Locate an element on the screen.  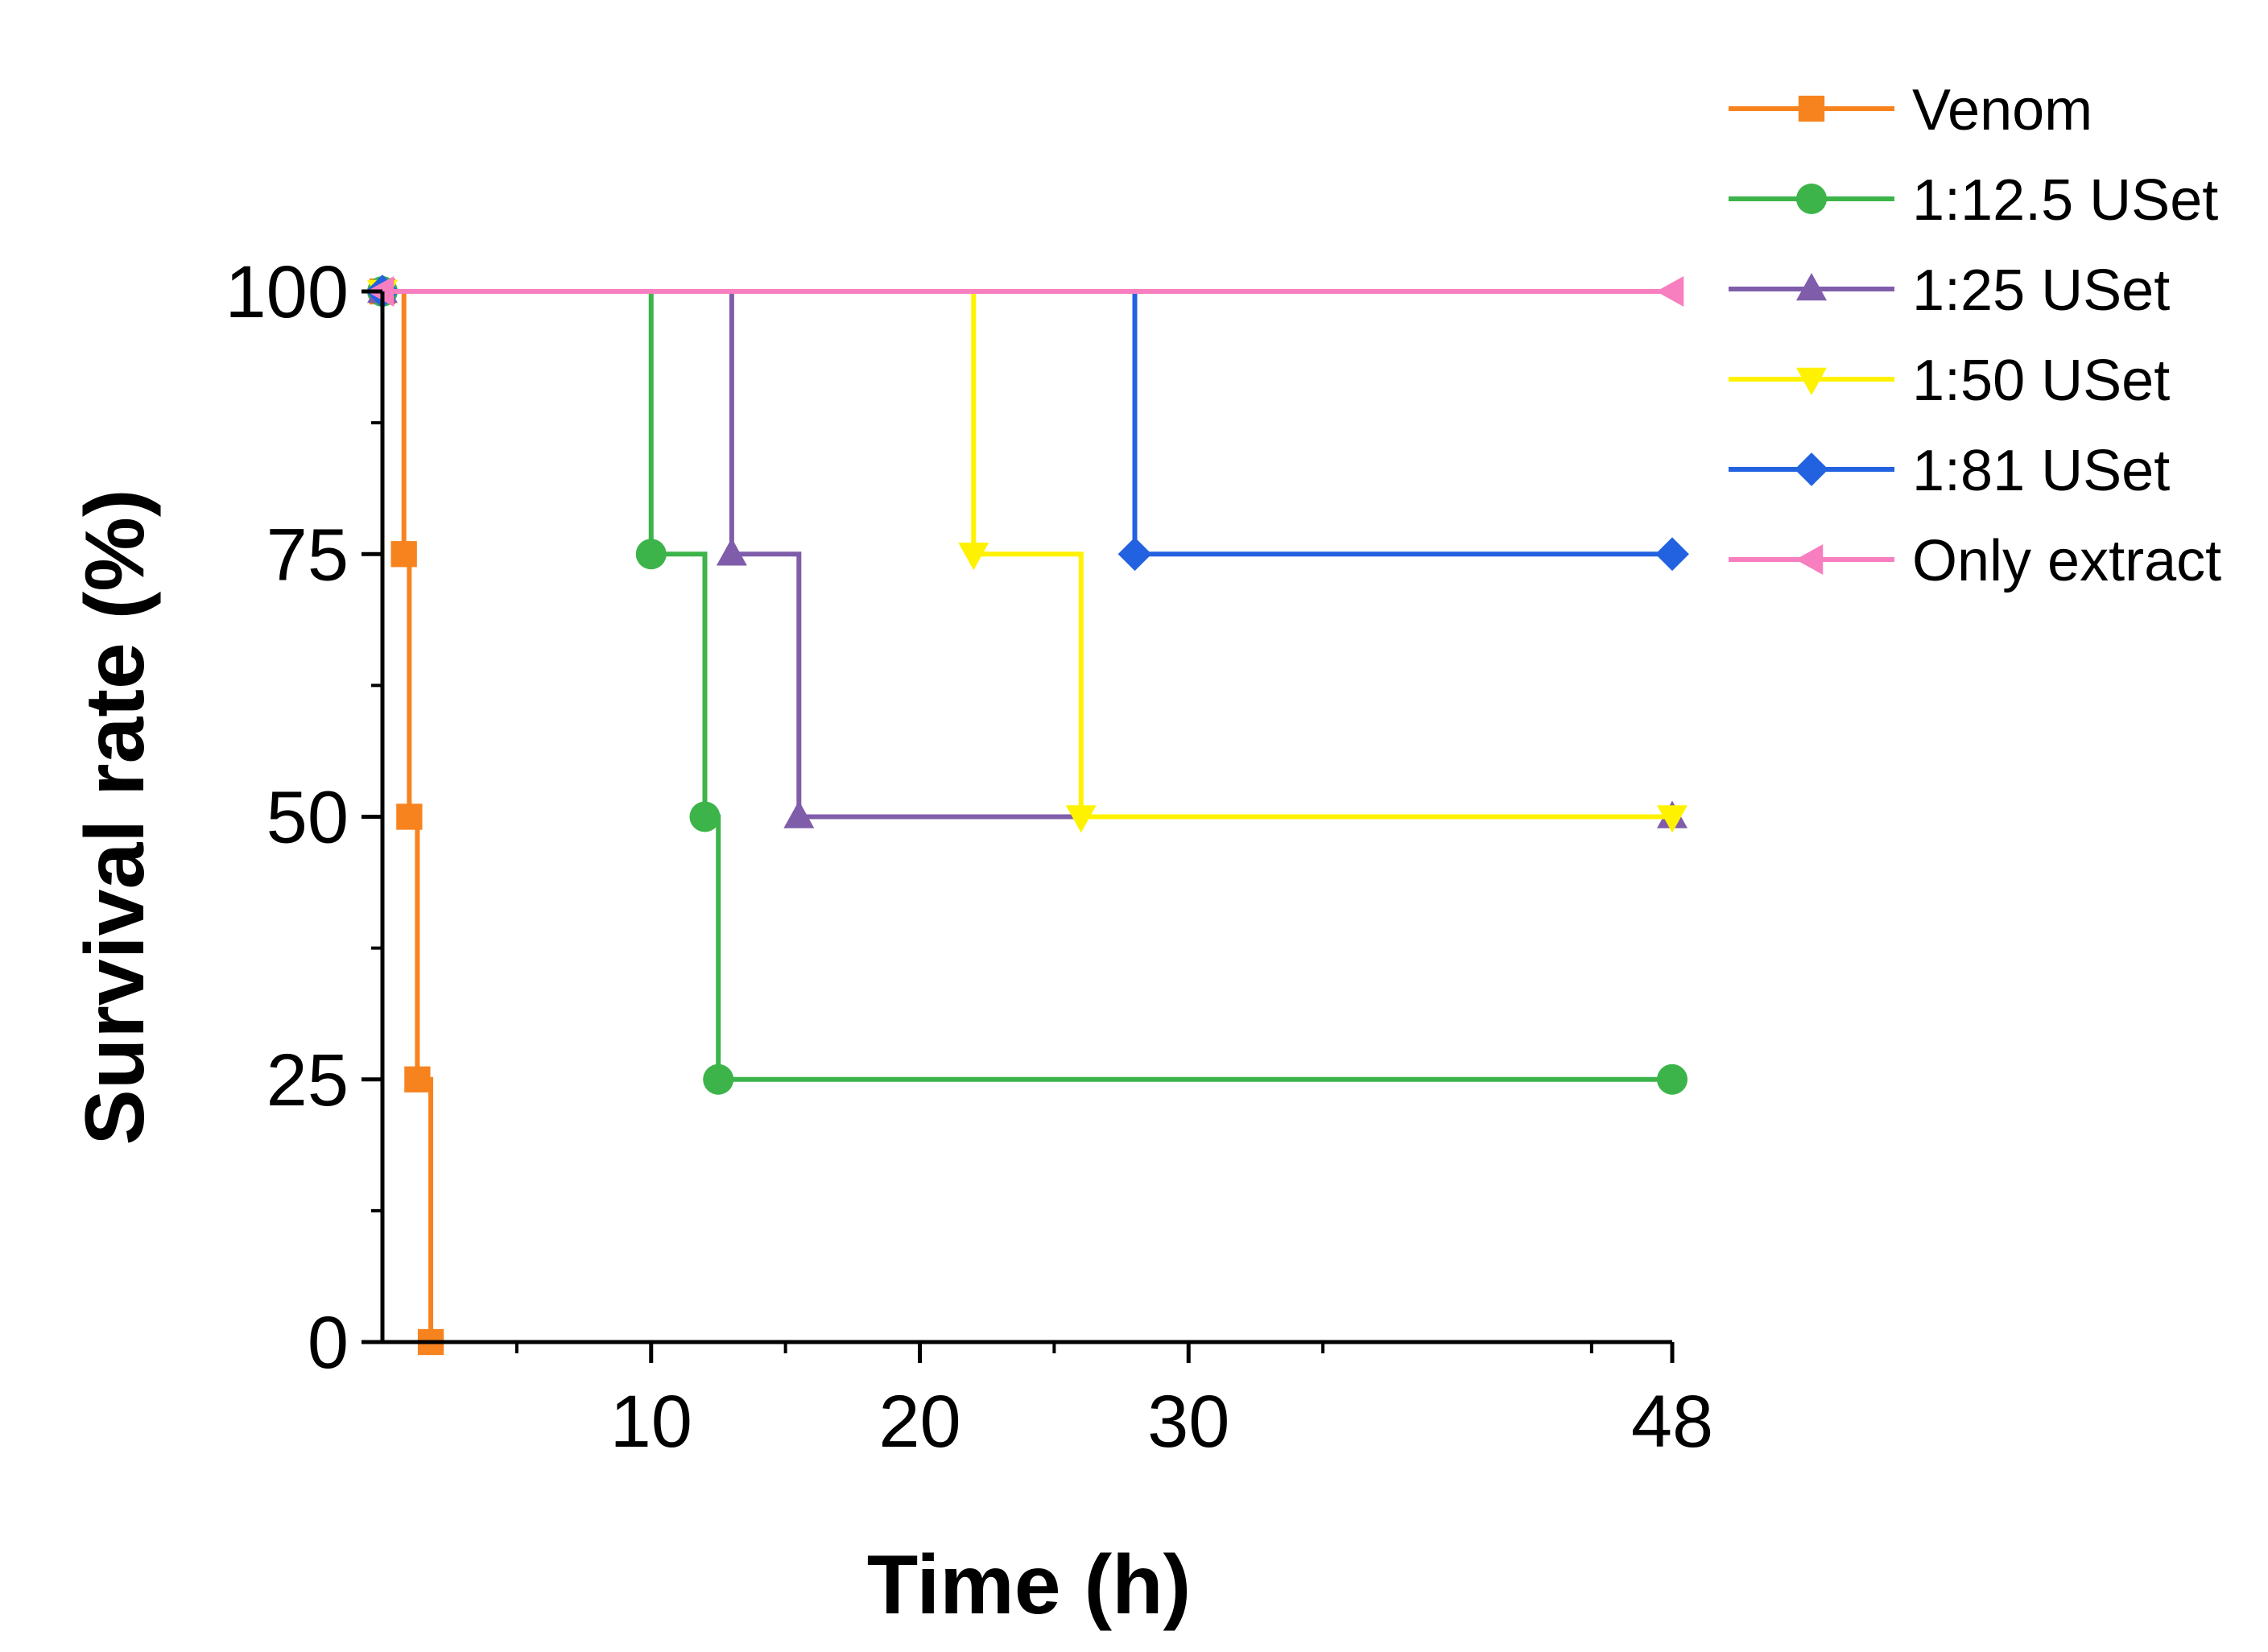
legend-marker-1-50-uset is located at coordinates (1811, 381).